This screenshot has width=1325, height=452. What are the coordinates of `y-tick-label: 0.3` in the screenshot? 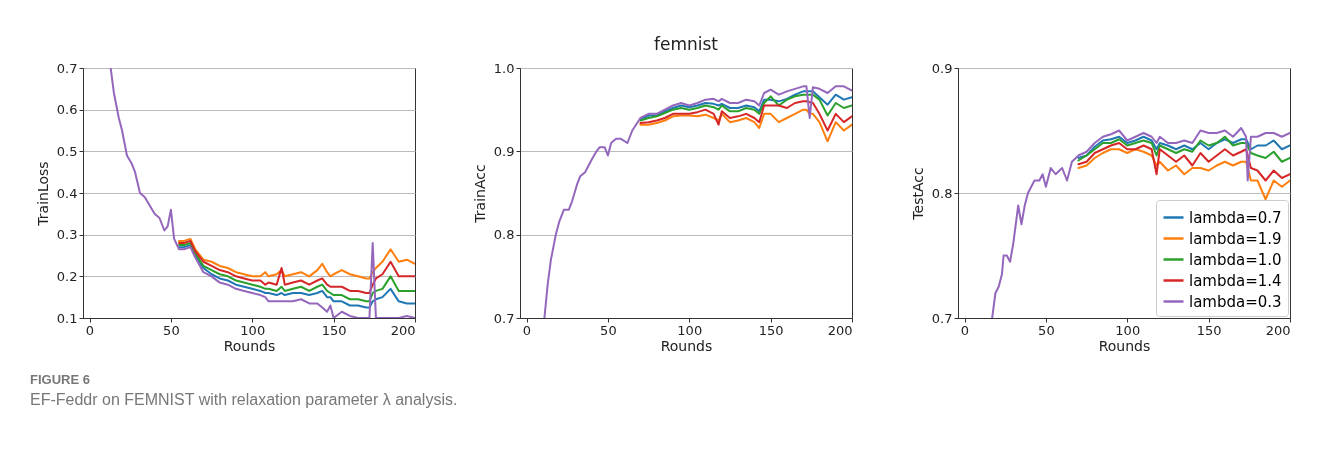 It's located at (67, 235).